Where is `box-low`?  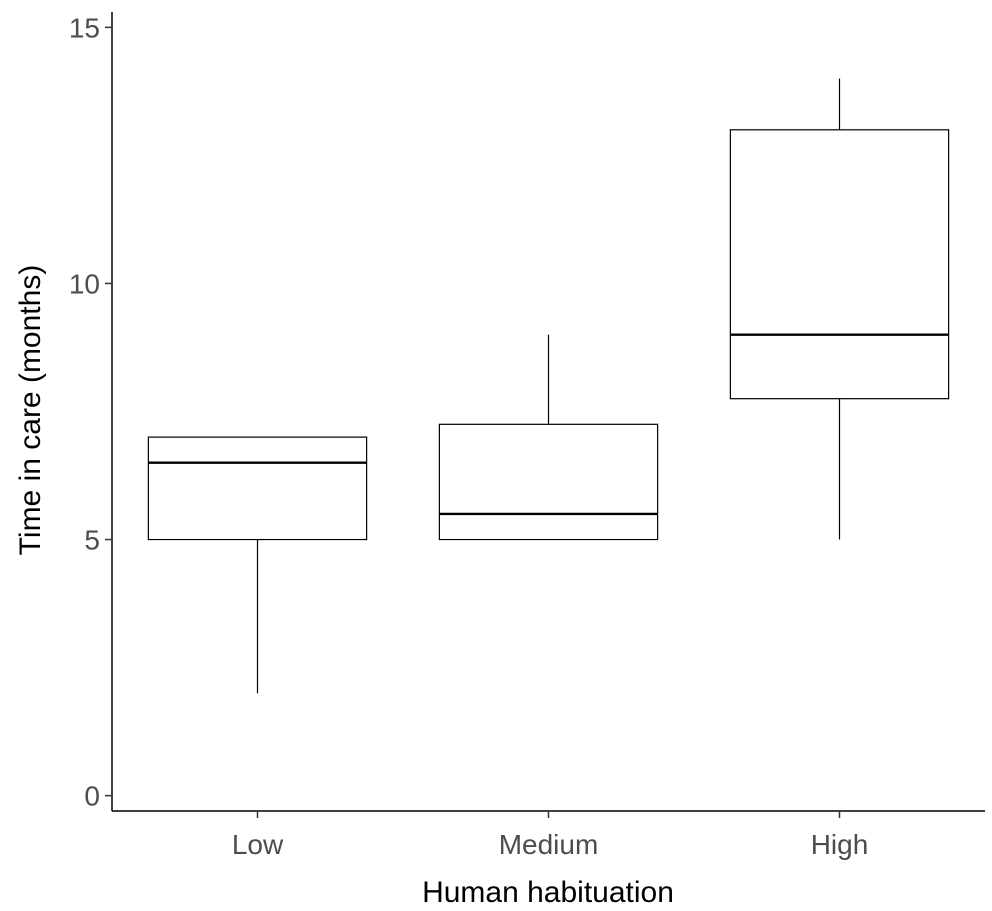 box-low is located at coordinates (257, 565).